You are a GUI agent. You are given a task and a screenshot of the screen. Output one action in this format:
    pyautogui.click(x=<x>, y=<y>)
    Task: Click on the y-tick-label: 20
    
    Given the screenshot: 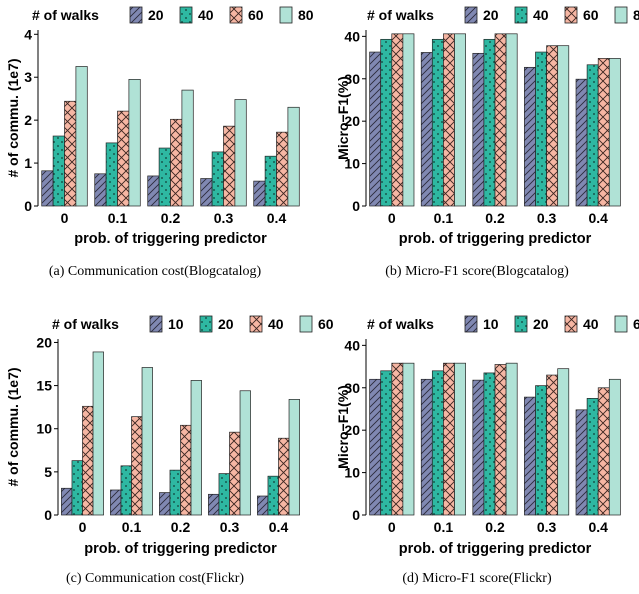 What is the action you would take?
    pyautogui.click(x=352, y=121)
    